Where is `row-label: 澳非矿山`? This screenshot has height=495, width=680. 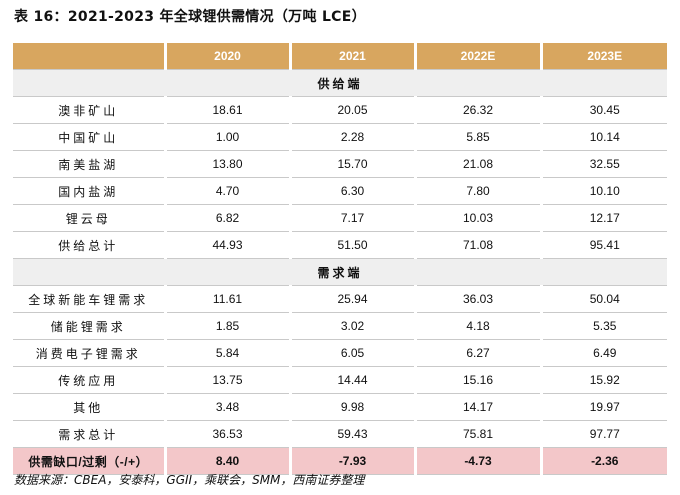 row-label: 澳非矿山 is located at coordinates (90, 110).